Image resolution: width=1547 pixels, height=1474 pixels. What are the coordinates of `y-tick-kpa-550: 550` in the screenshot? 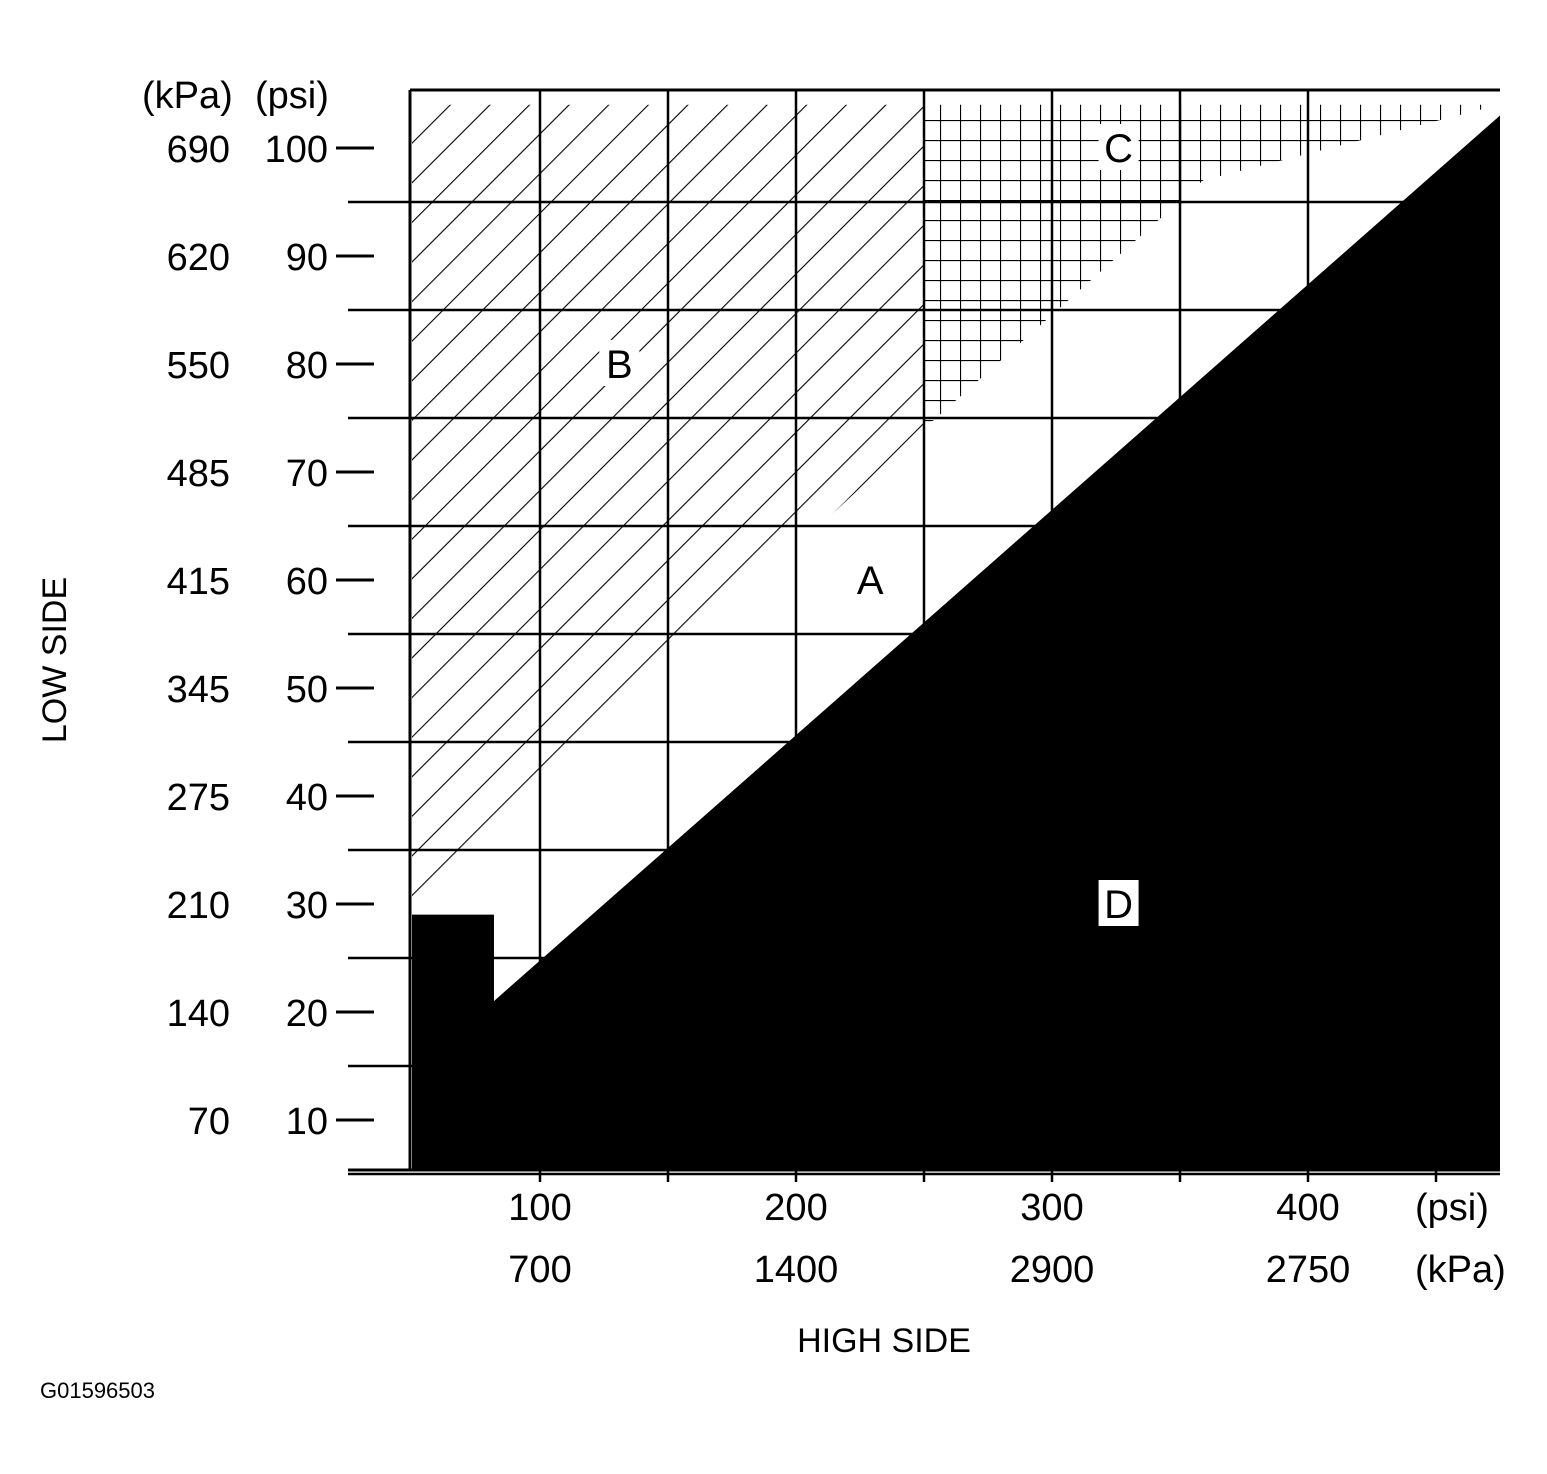 It's located at (198, 366).